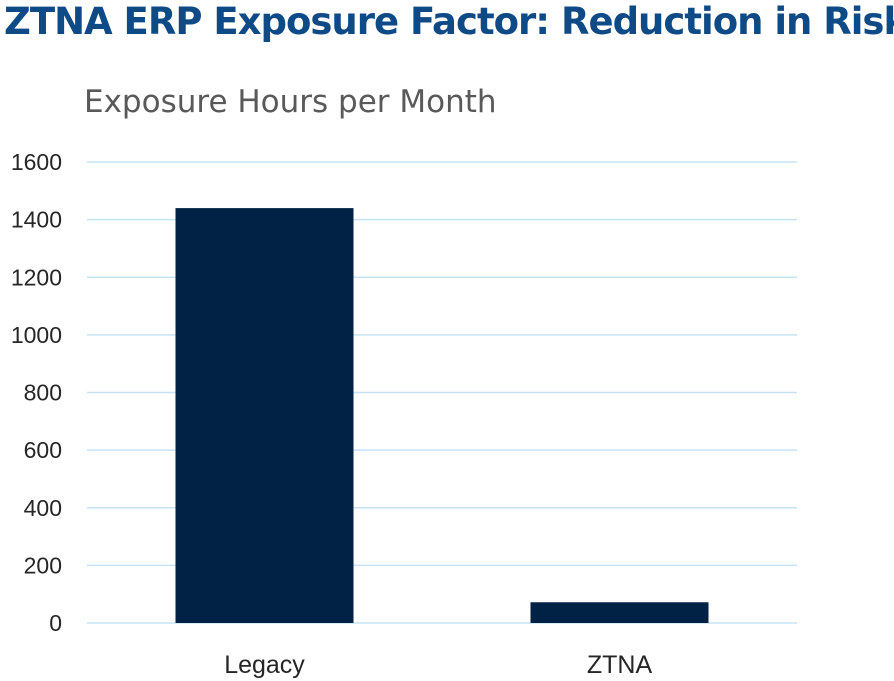  Describe the element at coordinates (619, 612) in the screenshot. I see `bar-ztna` at that location.